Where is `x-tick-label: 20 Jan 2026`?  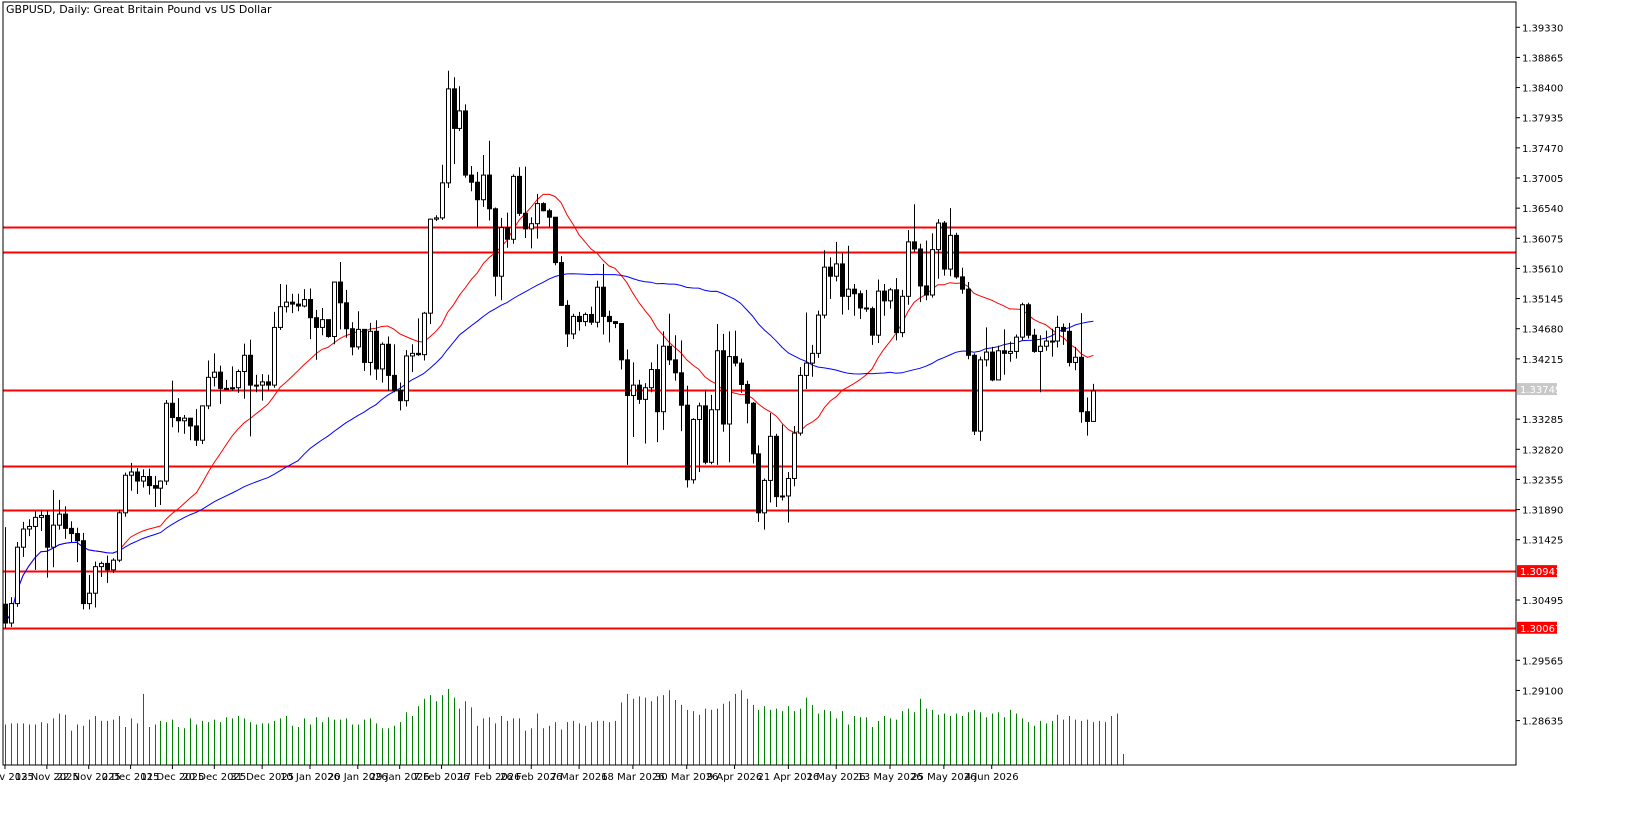 x-tick-label: 20 Jan 2026 is located at coordinates (358, 777).